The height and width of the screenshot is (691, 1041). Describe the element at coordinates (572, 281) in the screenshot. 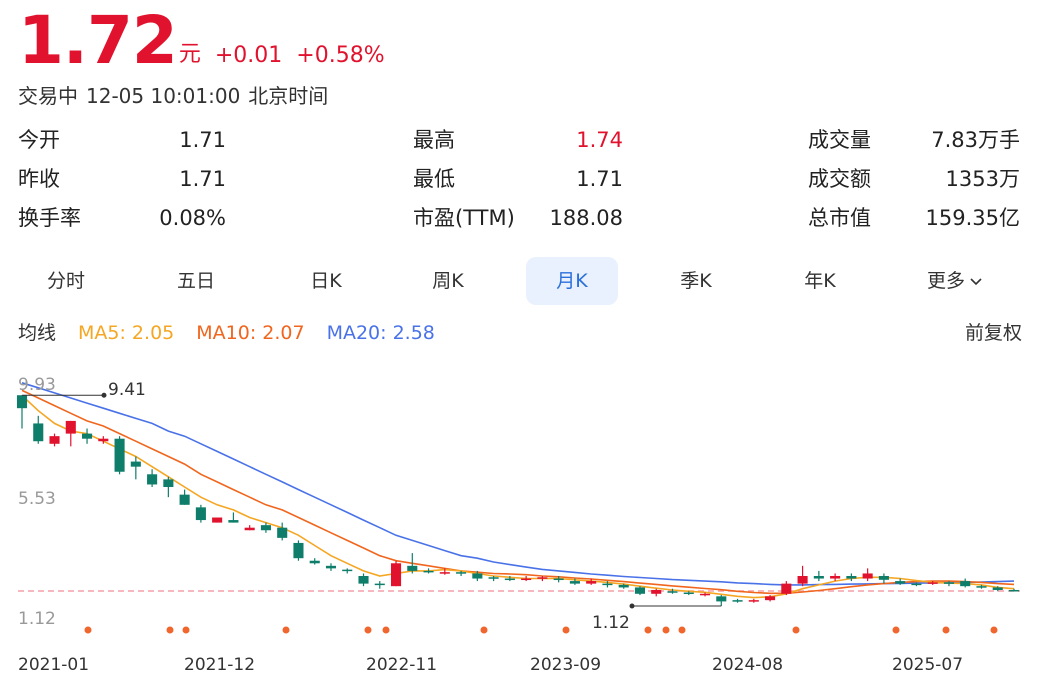

I see `tab-monthly-k: 月K` at that location.